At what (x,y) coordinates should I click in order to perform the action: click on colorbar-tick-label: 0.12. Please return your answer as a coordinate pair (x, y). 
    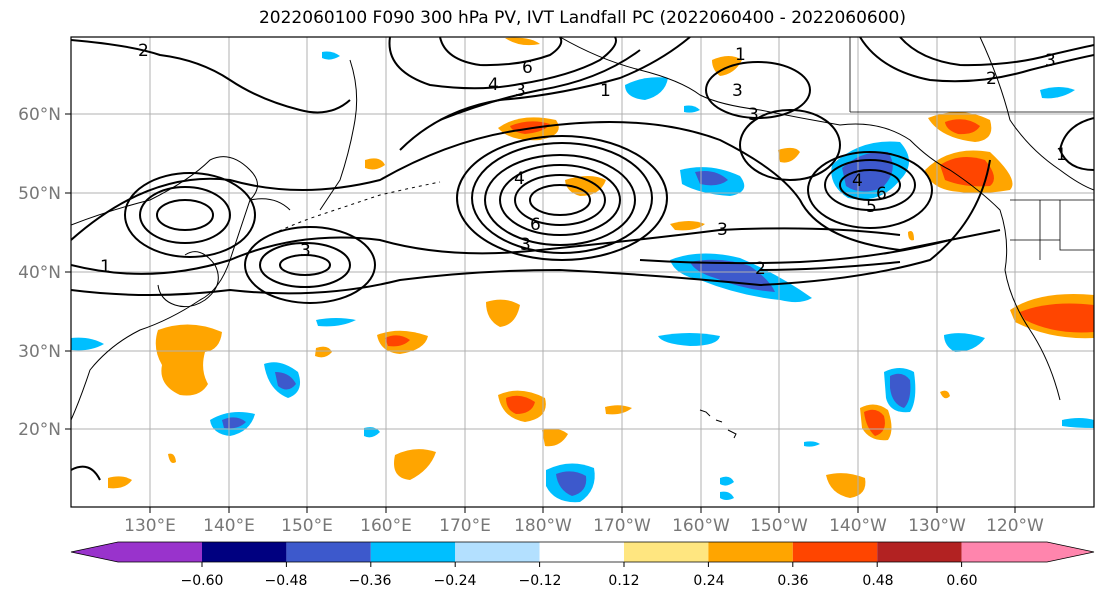
    Looking at the image, I should click on (623, 581).